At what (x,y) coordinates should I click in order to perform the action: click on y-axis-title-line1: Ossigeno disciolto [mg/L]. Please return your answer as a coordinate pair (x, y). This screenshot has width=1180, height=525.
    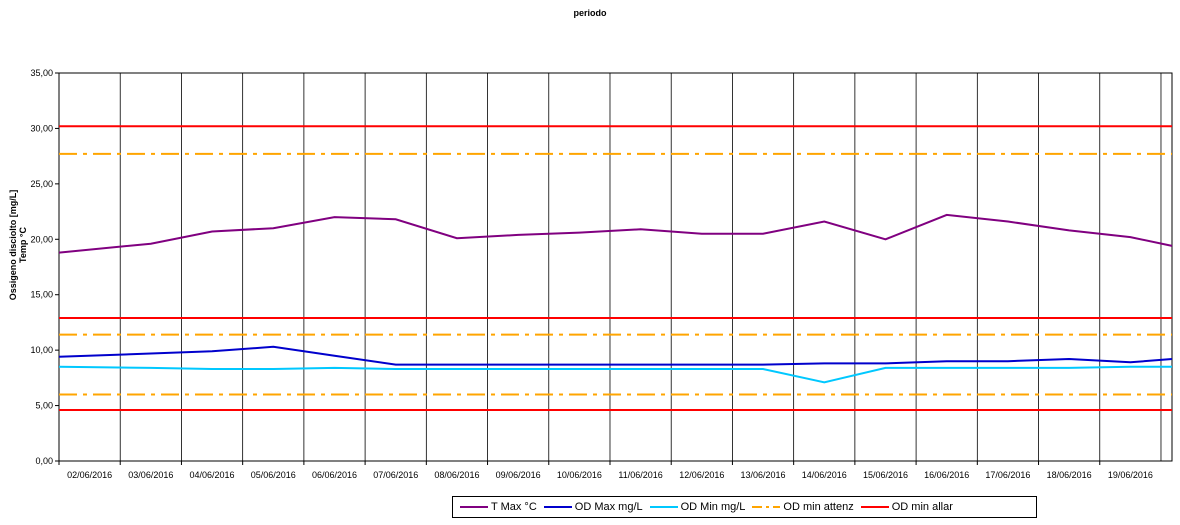
    Looking at the image, I should click on (13, 245).